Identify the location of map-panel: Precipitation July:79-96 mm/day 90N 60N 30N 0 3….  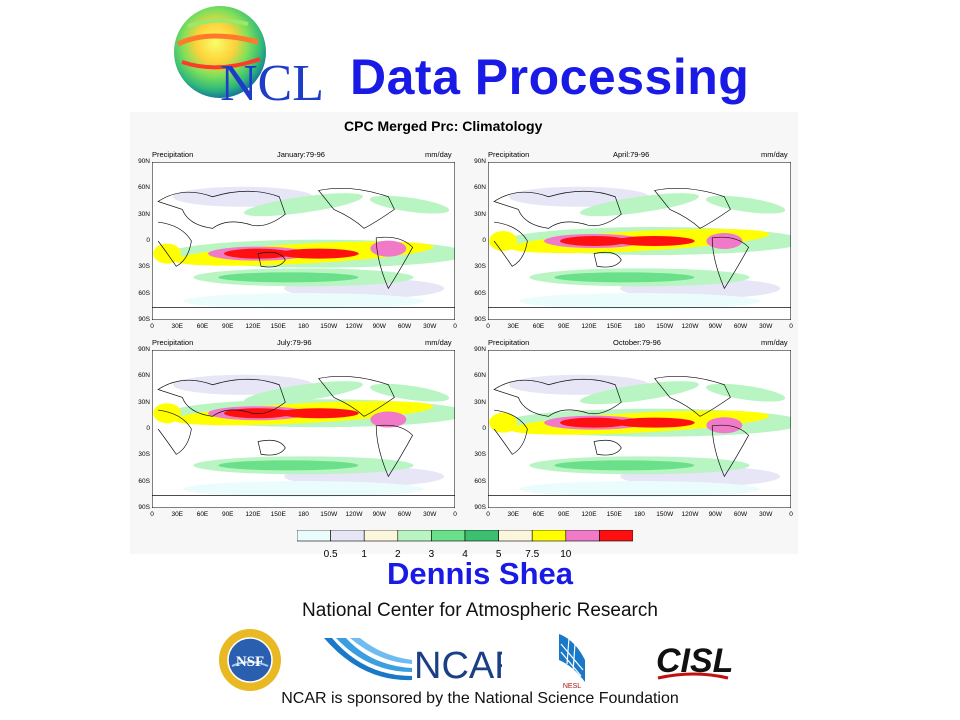
(298, 428).